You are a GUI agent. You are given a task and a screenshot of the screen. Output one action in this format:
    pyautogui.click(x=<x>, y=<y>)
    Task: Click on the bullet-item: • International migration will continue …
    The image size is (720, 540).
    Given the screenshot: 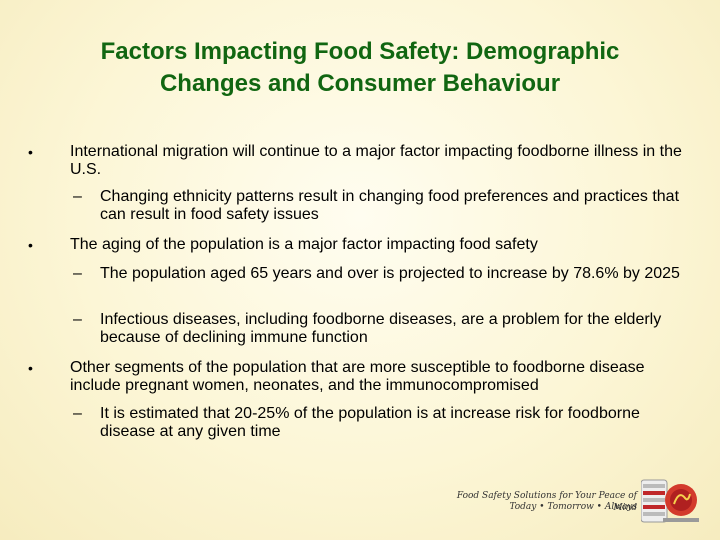 What is the action you would take?
    pyautogui.click(x=359, y=161)
    